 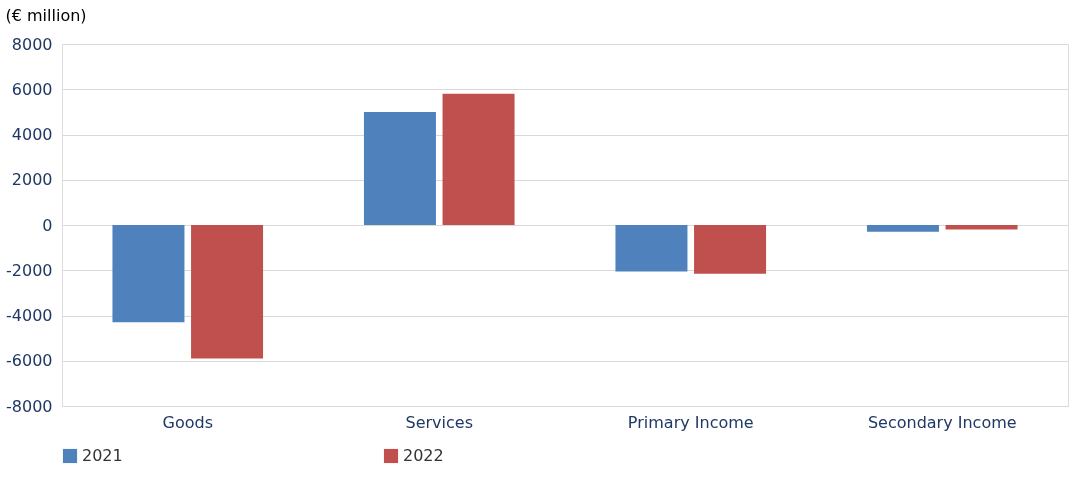 What do you see at coordinates (439, 422) in the screenshot?
I see `x-tick-label: Services` at bounding box center [439, 422].